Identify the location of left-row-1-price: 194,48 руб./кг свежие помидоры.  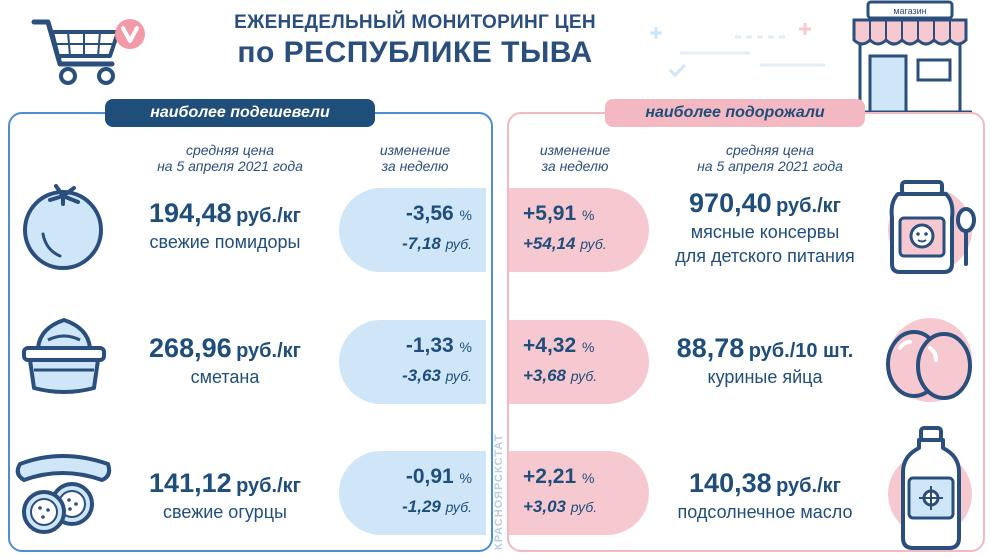
(225, 225).